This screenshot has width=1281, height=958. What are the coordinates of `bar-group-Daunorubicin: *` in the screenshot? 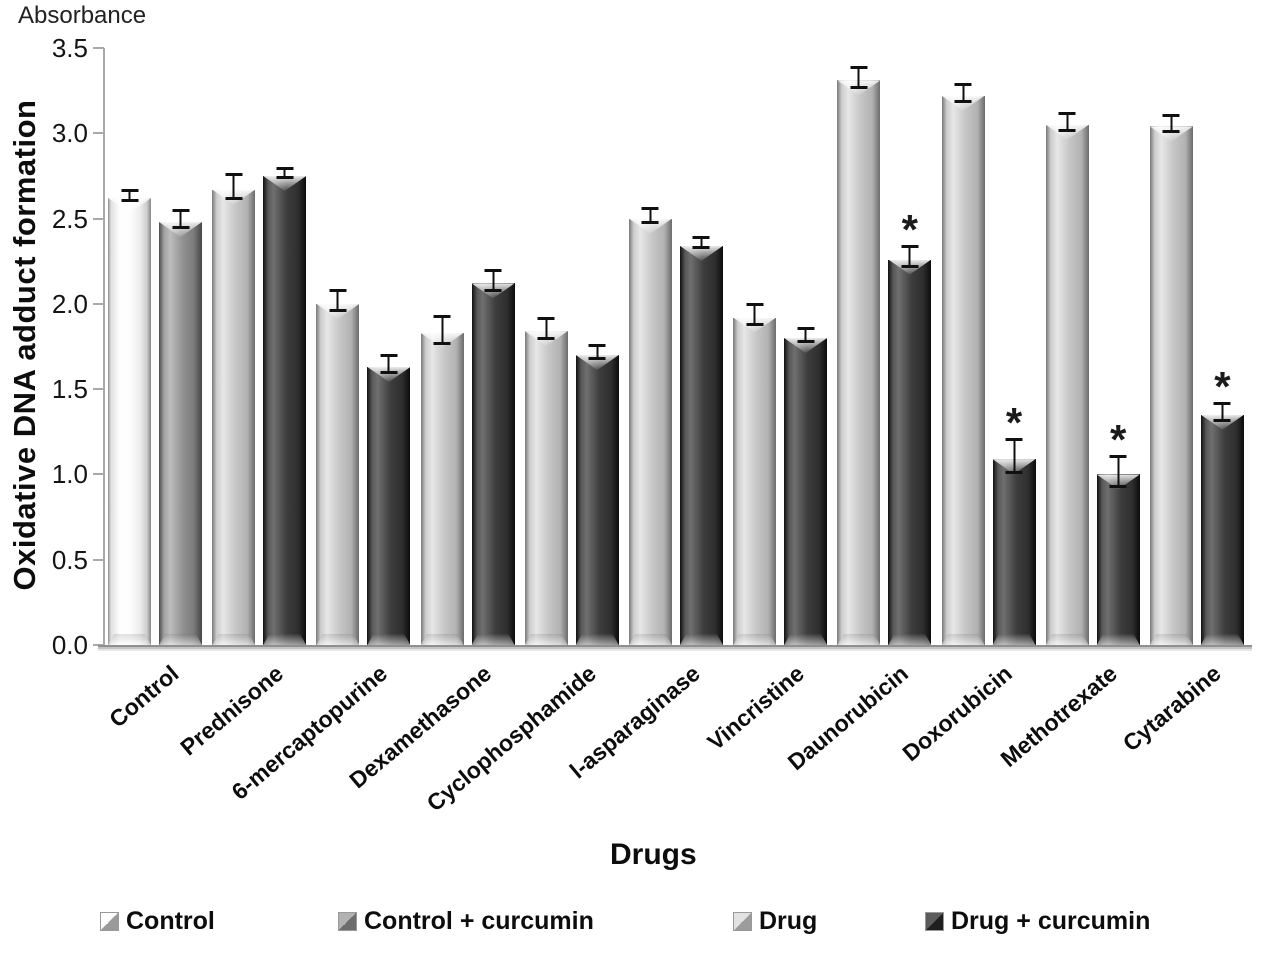 It's located at (884, 346).